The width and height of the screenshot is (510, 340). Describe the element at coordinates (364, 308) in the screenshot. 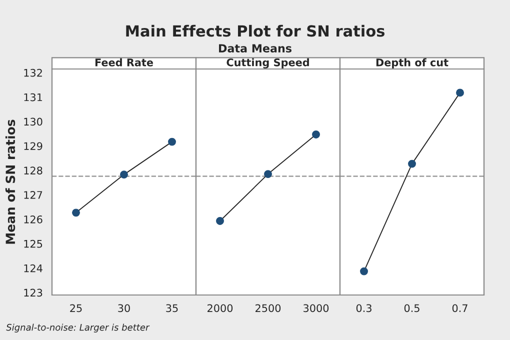

I see `x-tick-label: 0.3` at that location.